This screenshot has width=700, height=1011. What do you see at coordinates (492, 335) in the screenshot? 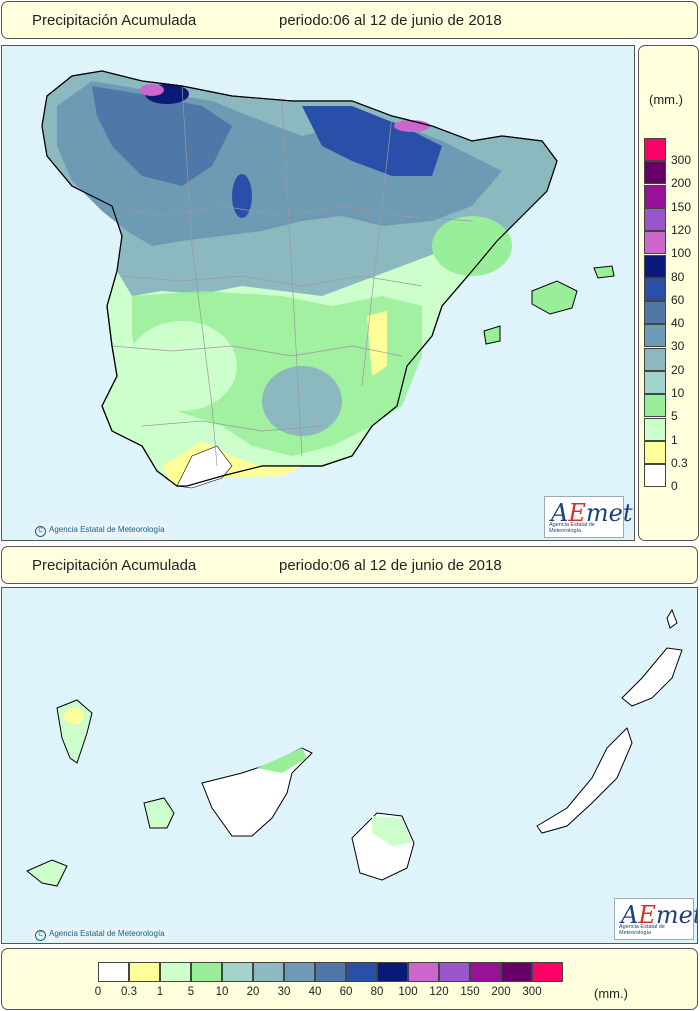
I see `ibiza` at bounding box center [492, 335].